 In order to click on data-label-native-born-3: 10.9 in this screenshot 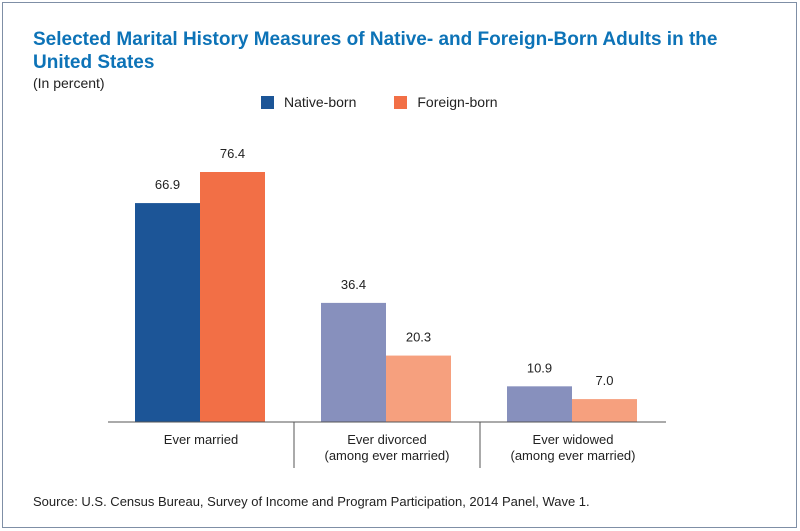, I will do `click(539, 367)`.